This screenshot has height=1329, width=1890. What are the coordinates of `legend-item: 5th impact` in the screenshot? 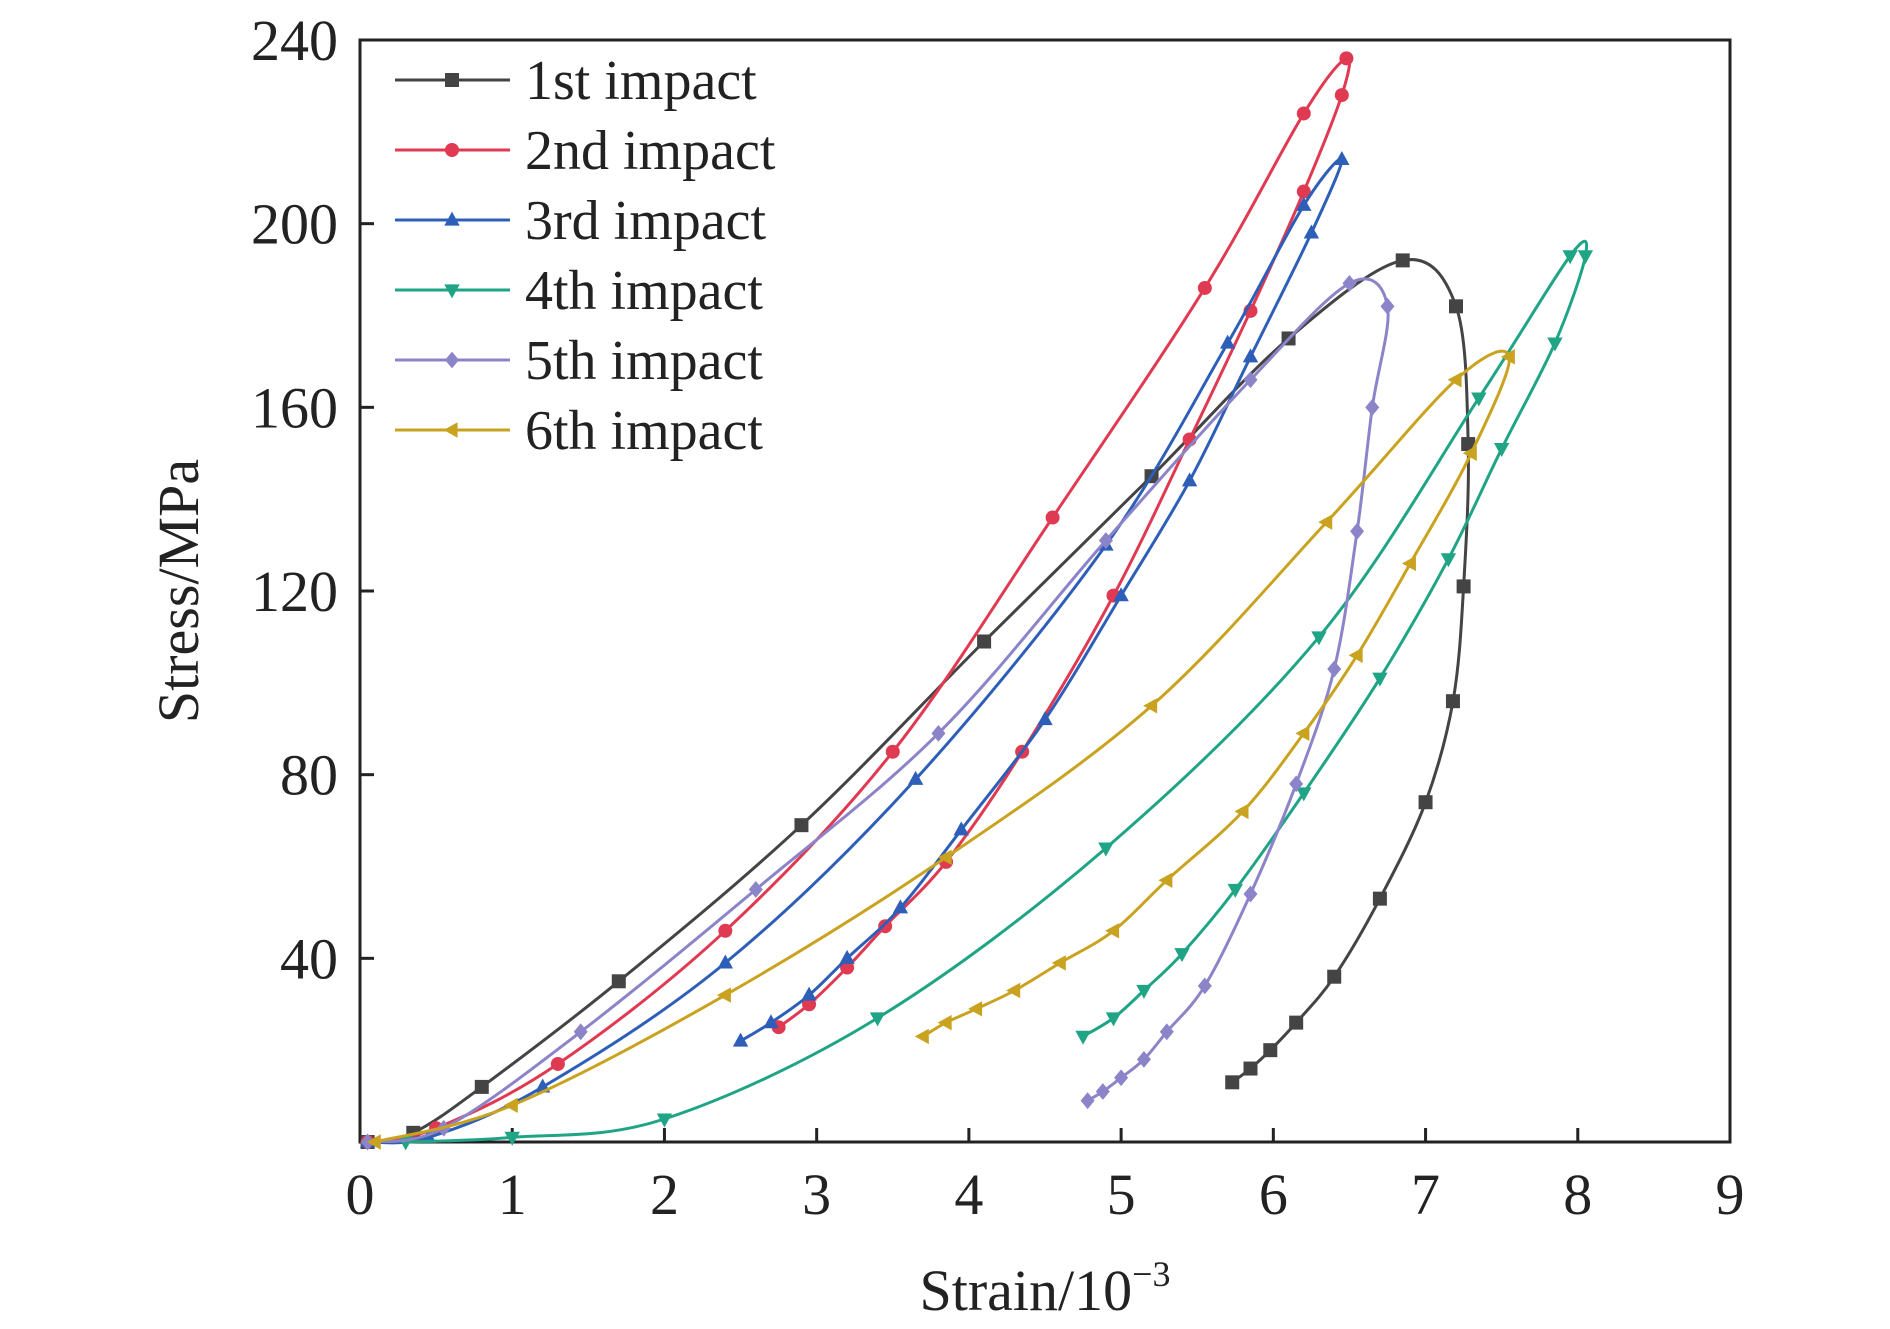 It's located at (579, 361).